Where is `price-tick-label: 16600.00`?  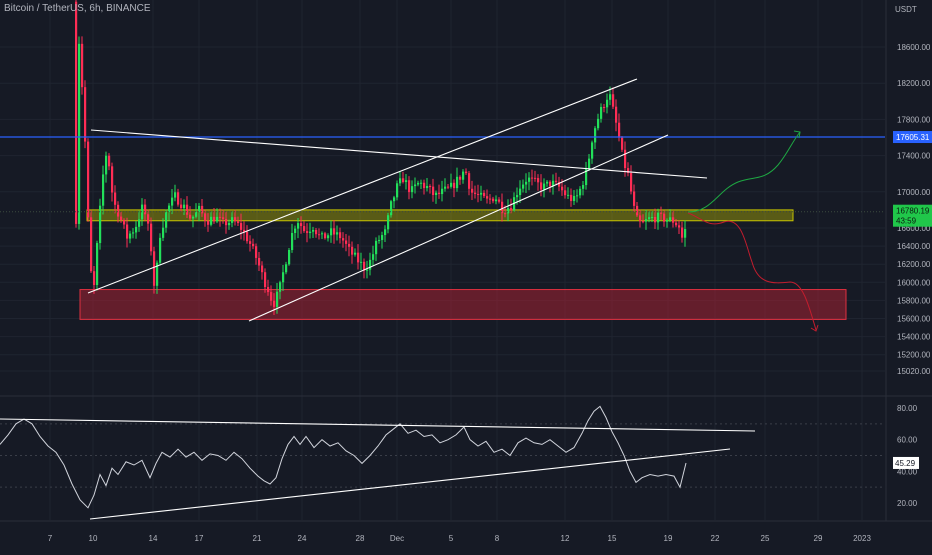 price-tick-label: 16600.00 is located at coordinates (914, 228).